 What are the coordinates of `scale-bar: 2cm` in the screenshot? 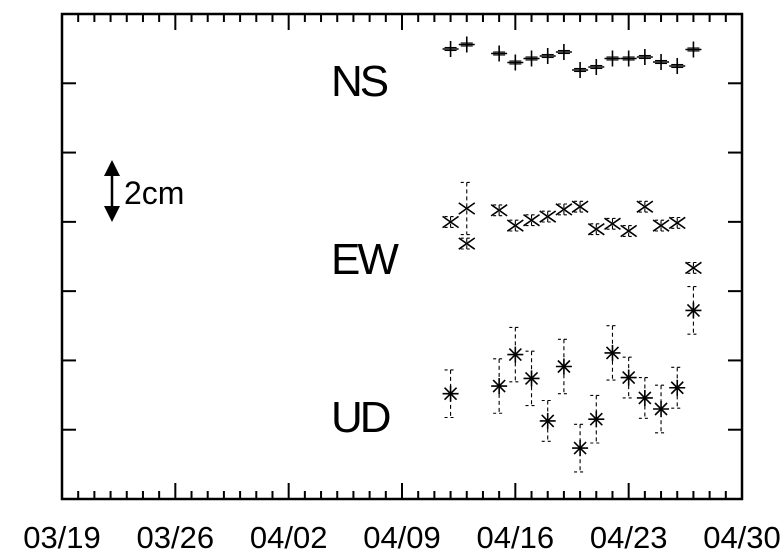 It's located at (144, 191).